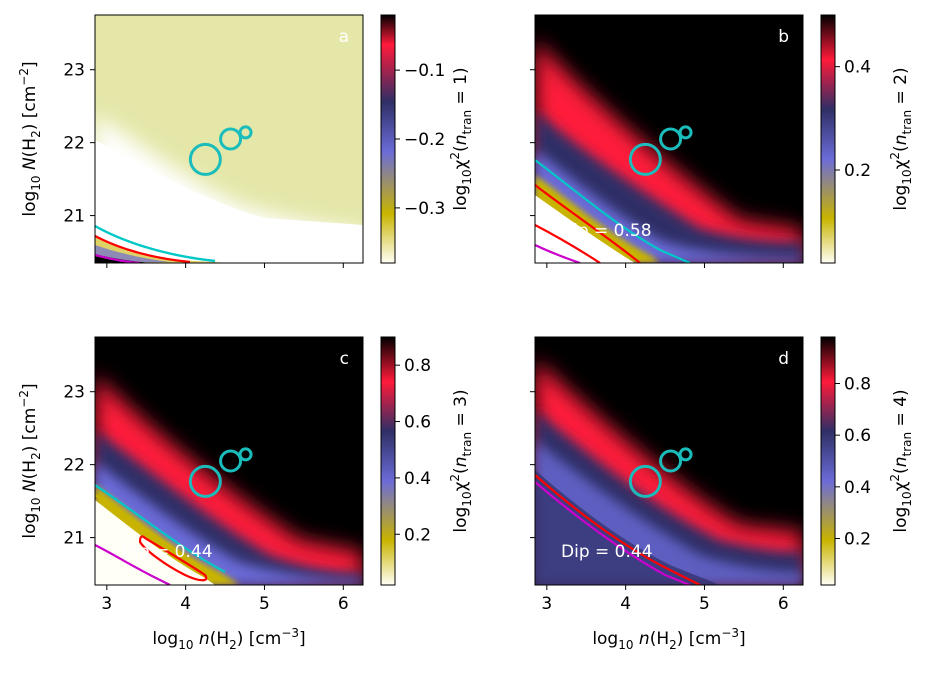 The width and height of the screenshot is (931, 677). I want to click on panel-c-frame, so click(229, 461).